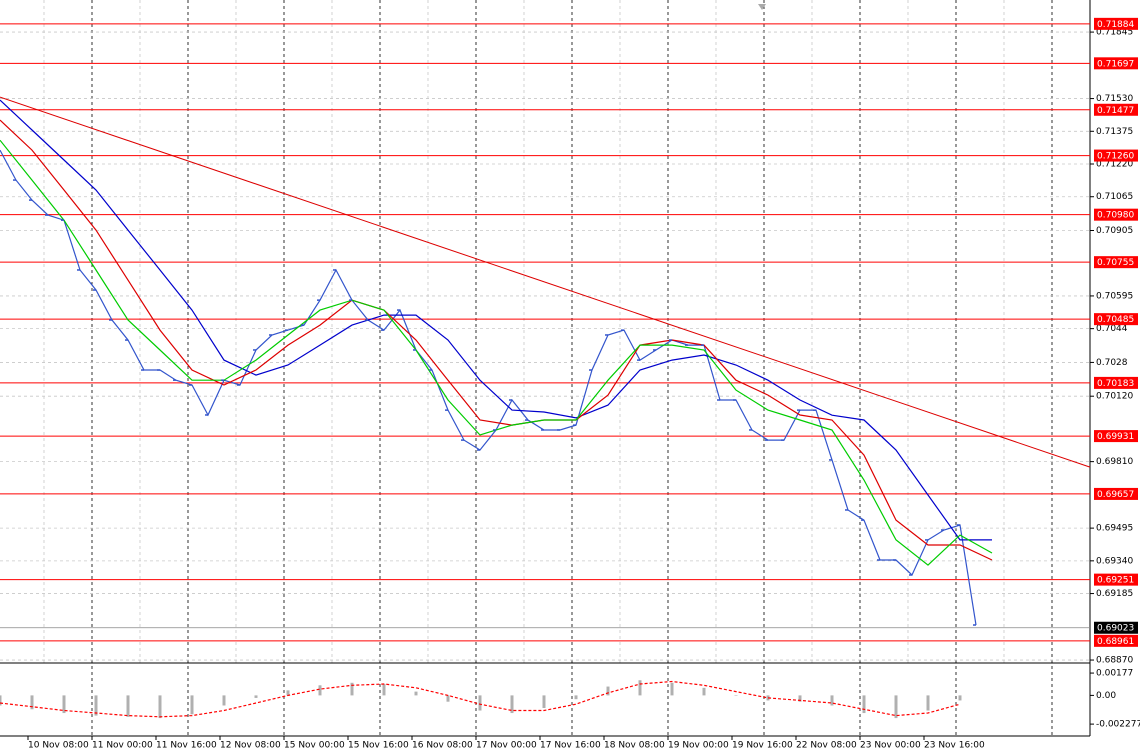 The height and width of the screenshot is (754, 1140). What do you see at coordinates (762, 7) in the screenshot?
I see `shift-marker` at bounding box center [762, 7].